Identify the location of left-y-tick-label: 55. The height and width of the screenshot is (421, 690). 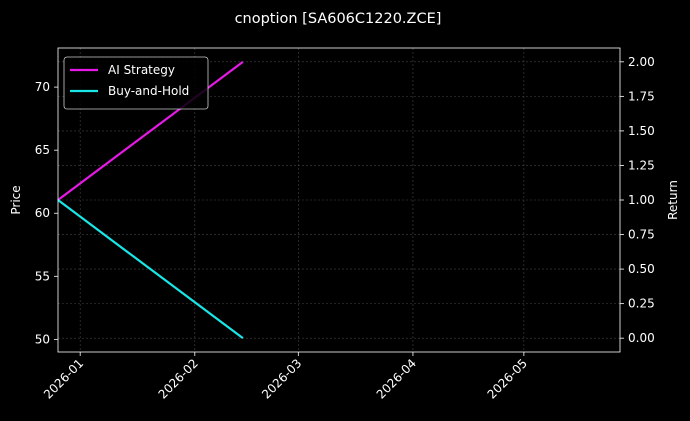
(42, 276).